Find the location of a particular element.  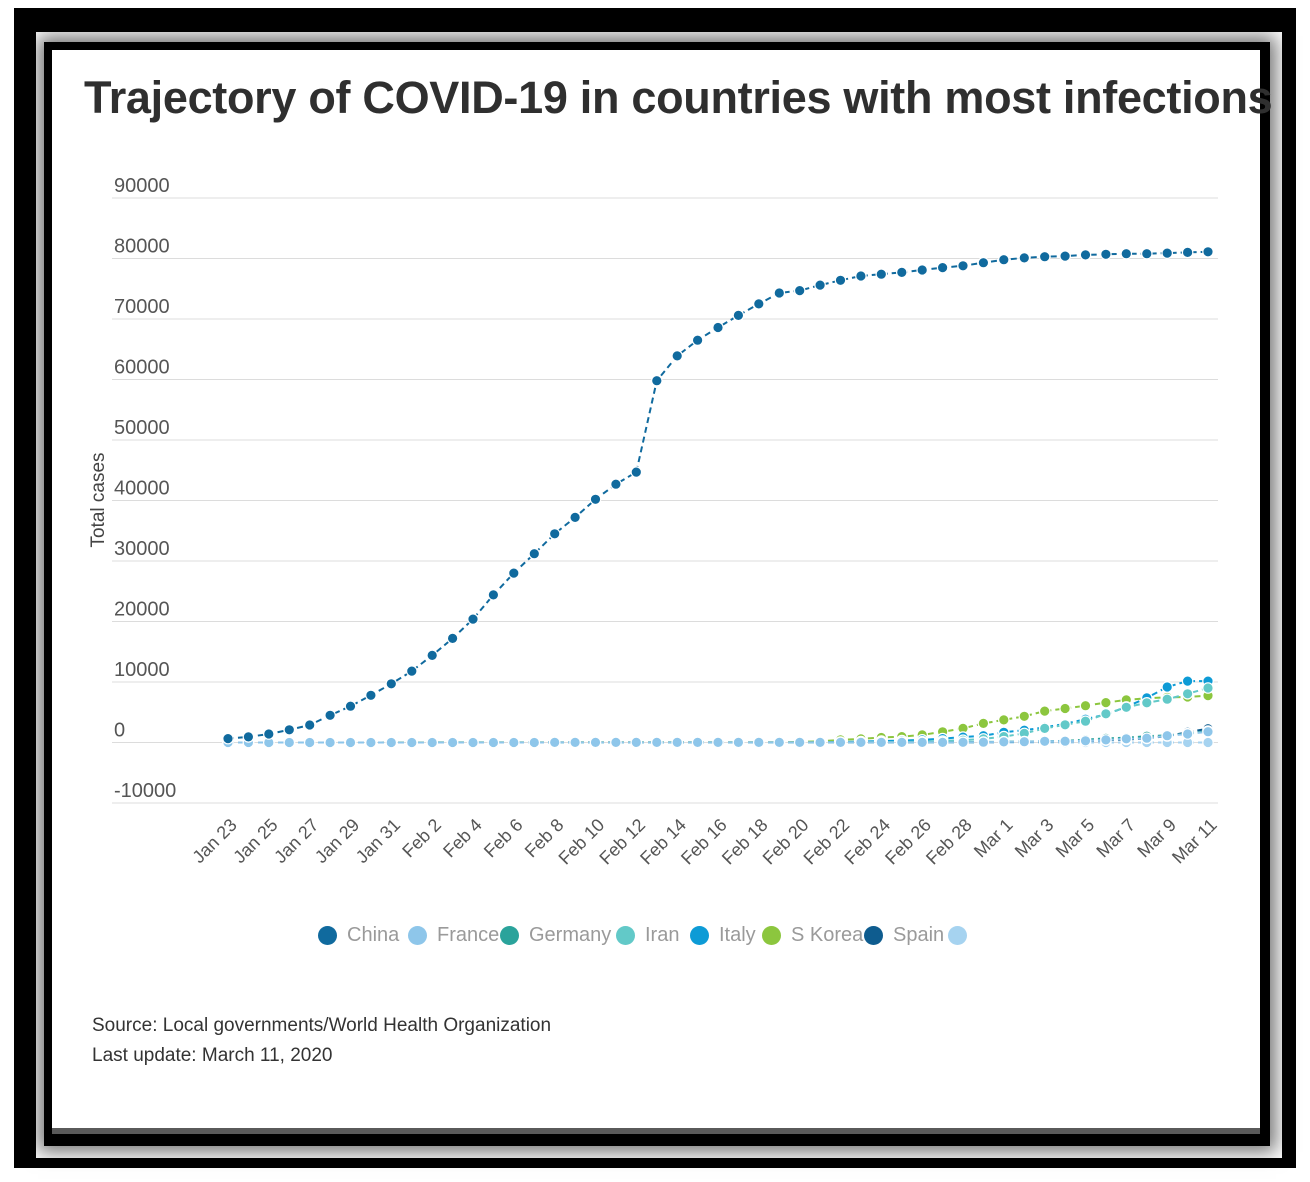

x-tick-label: Mar 1 is located at coordinates (993, 838).